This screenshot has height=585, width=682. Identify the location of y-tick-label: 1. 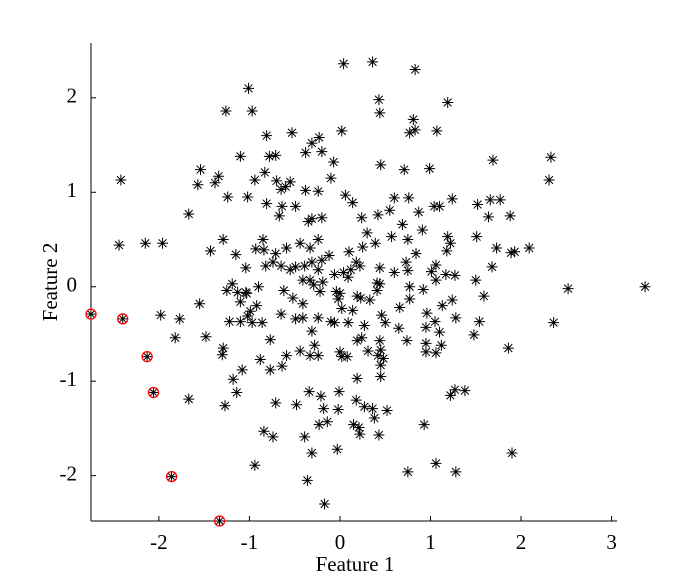
(72, 190).